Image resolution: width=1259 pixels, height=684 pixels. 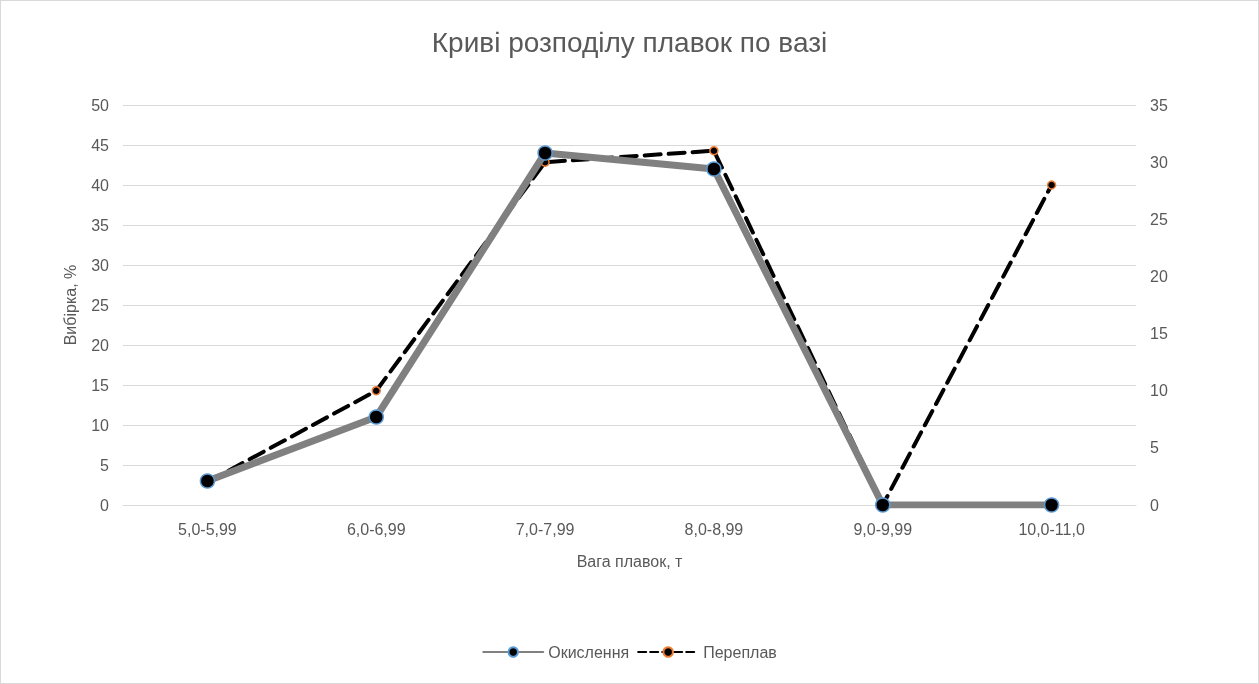 What do you see at coordinates (105, 505) in the screenshot?
I see `y-tick-label: 0` at bounding box center [105, 505].